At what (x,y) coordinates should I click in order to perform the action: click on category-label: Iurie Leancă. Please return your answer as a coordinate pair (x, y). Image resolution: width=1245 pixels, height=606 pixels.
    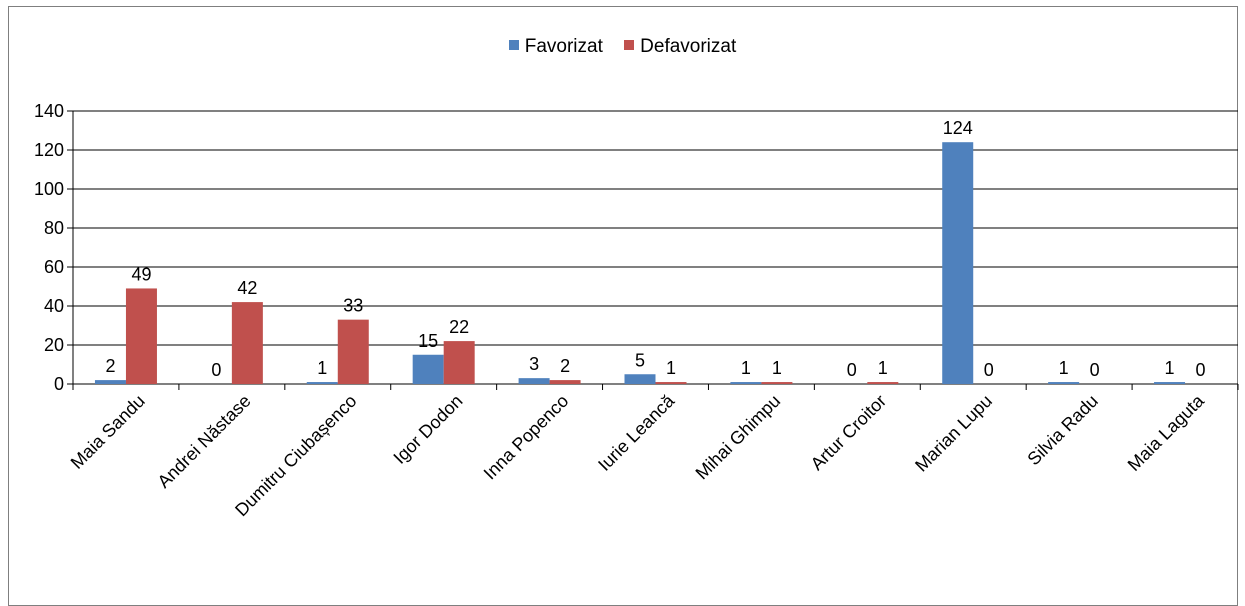
    Looking at the image, I should click on (636, 432).